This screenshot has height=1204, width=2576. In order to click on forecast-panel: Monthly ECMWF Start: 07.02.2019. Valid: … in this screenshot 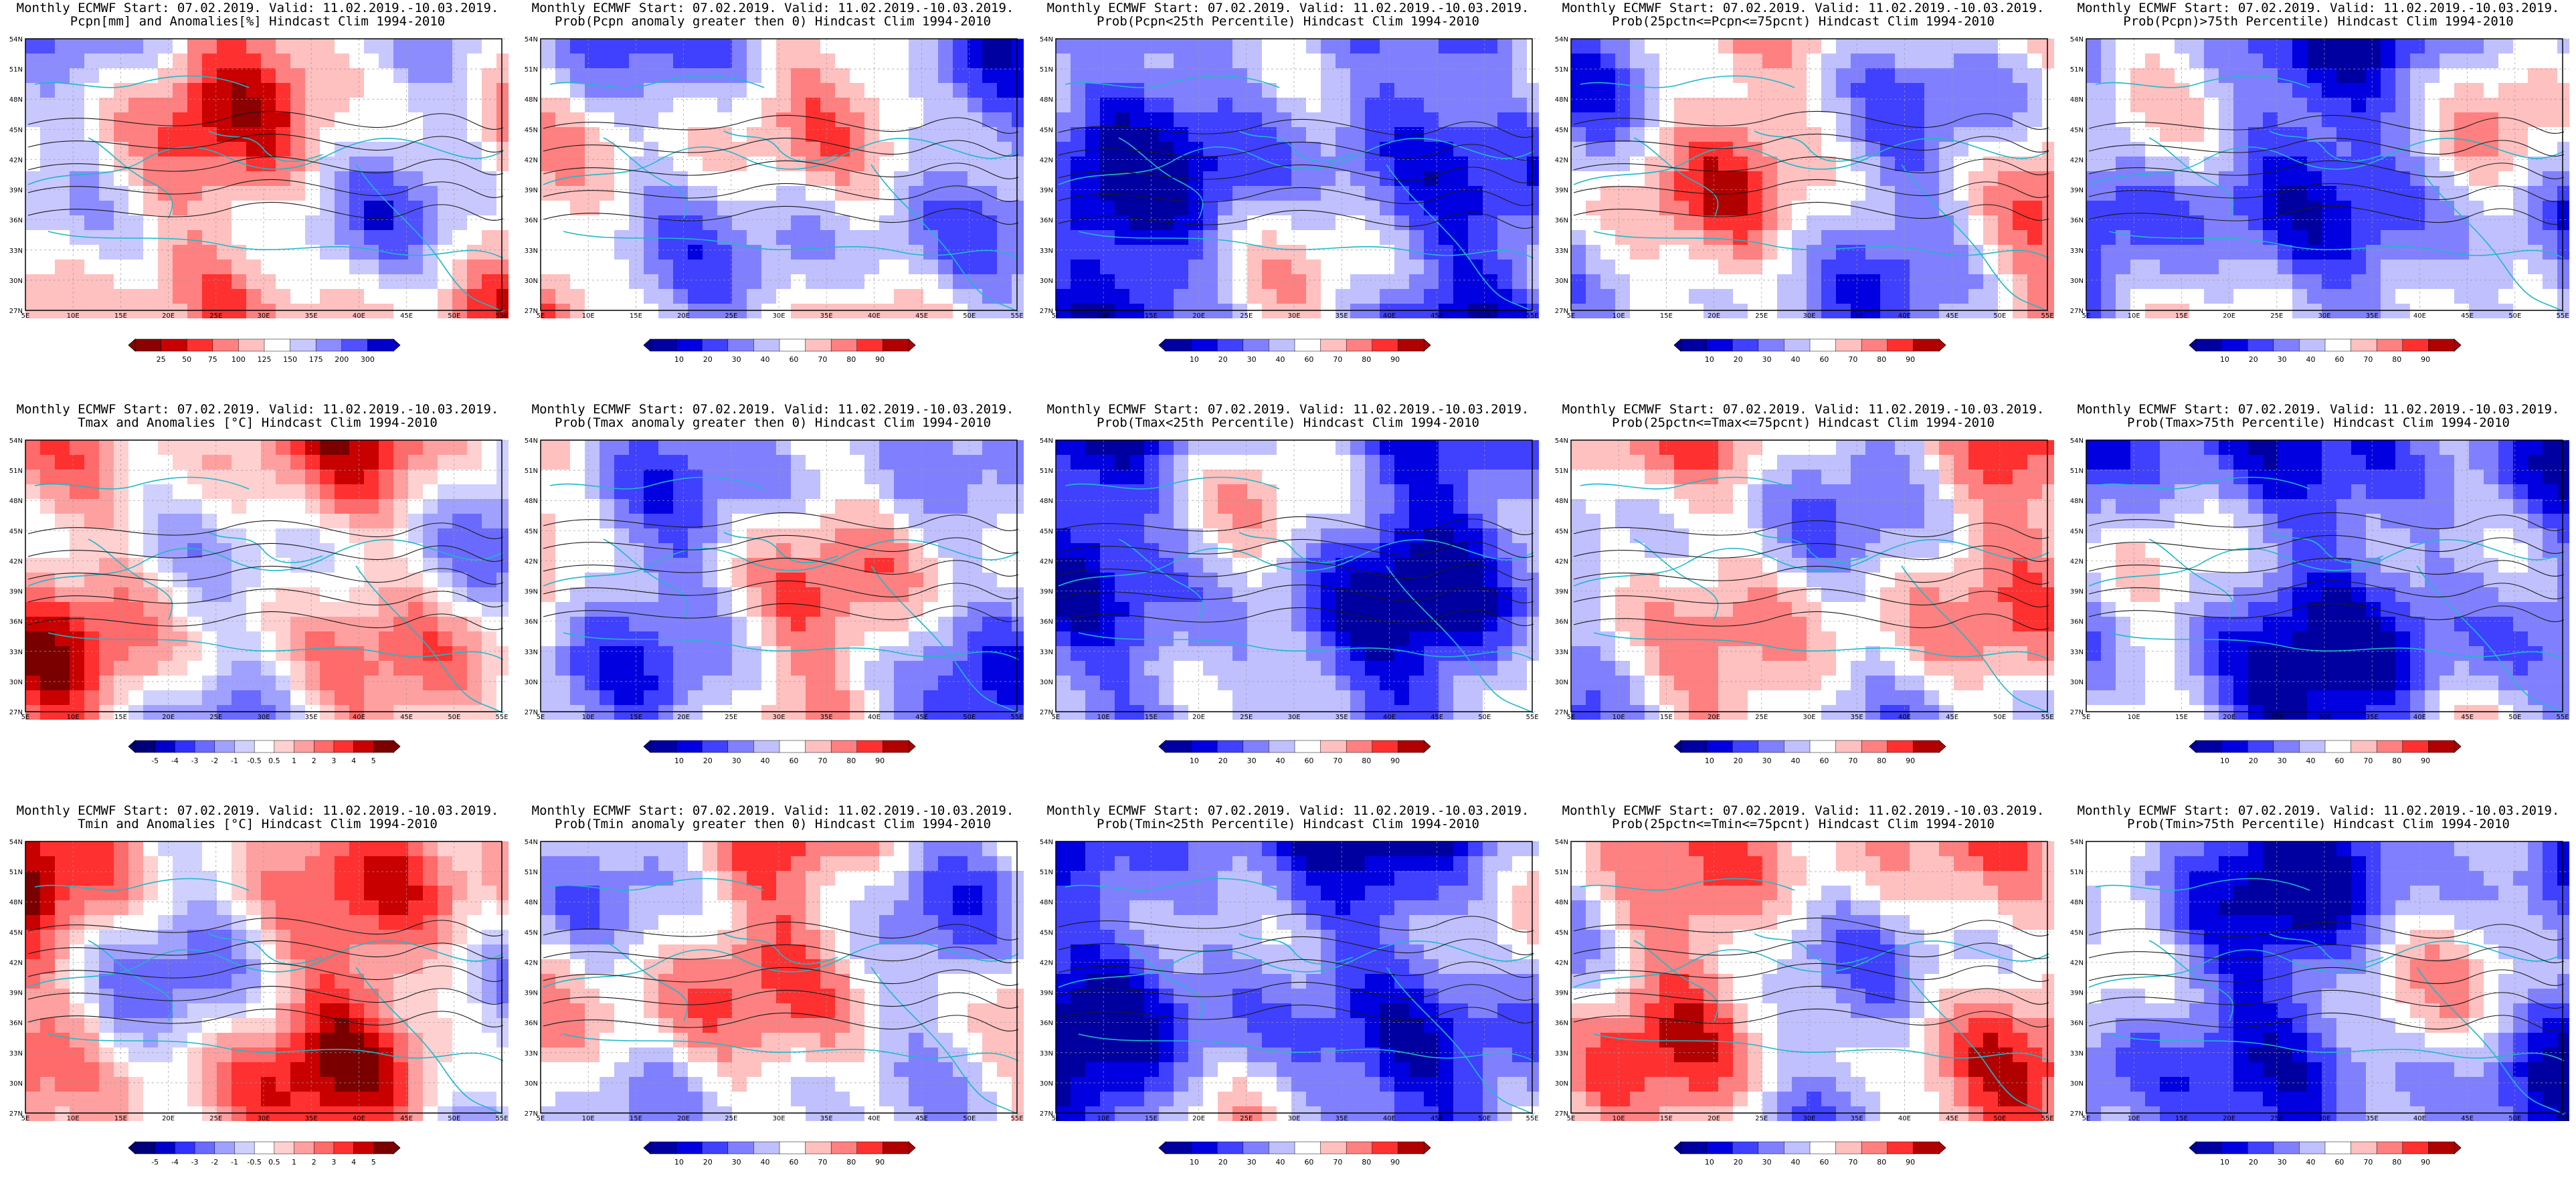, I will do `click(257, 200)`.